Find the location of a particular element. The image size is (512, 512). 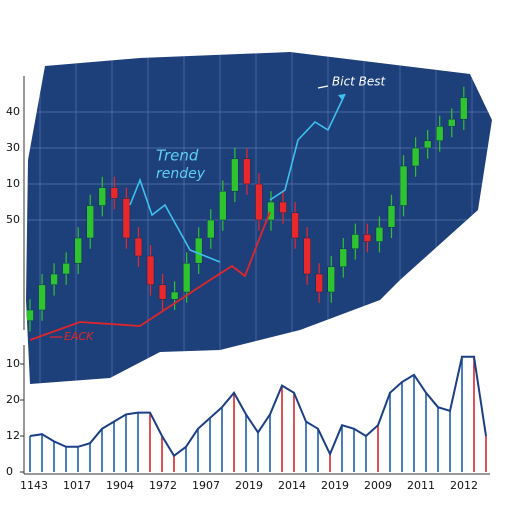

x-tick-label: 2011 is located at coordinates (421, 485).